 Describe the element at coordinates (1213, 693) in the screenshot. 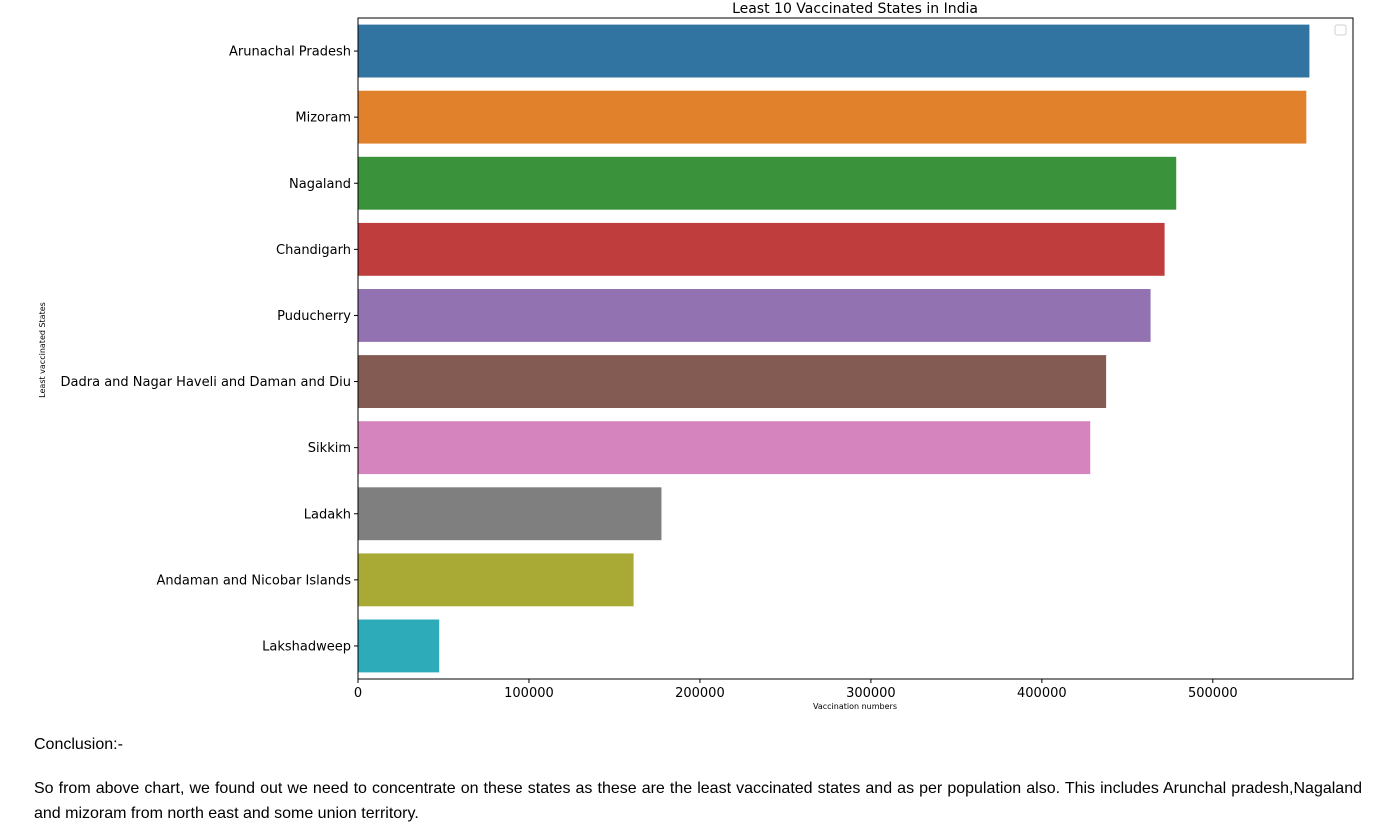

I see `x-tick-label: 500000` at that location.